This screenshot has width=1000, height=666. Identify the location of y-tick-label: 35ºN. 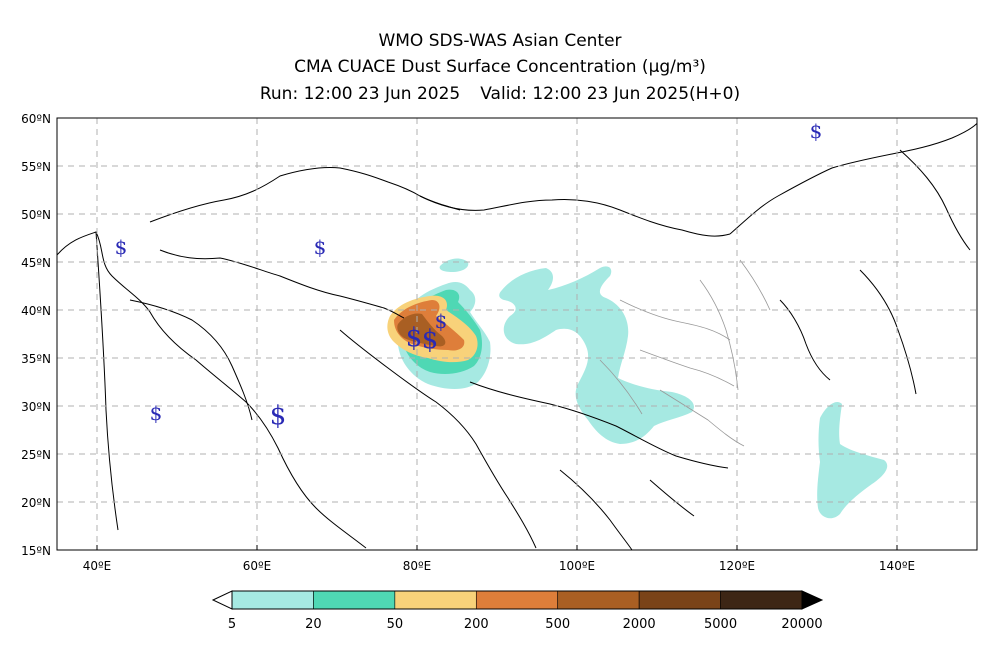
(36, 359).